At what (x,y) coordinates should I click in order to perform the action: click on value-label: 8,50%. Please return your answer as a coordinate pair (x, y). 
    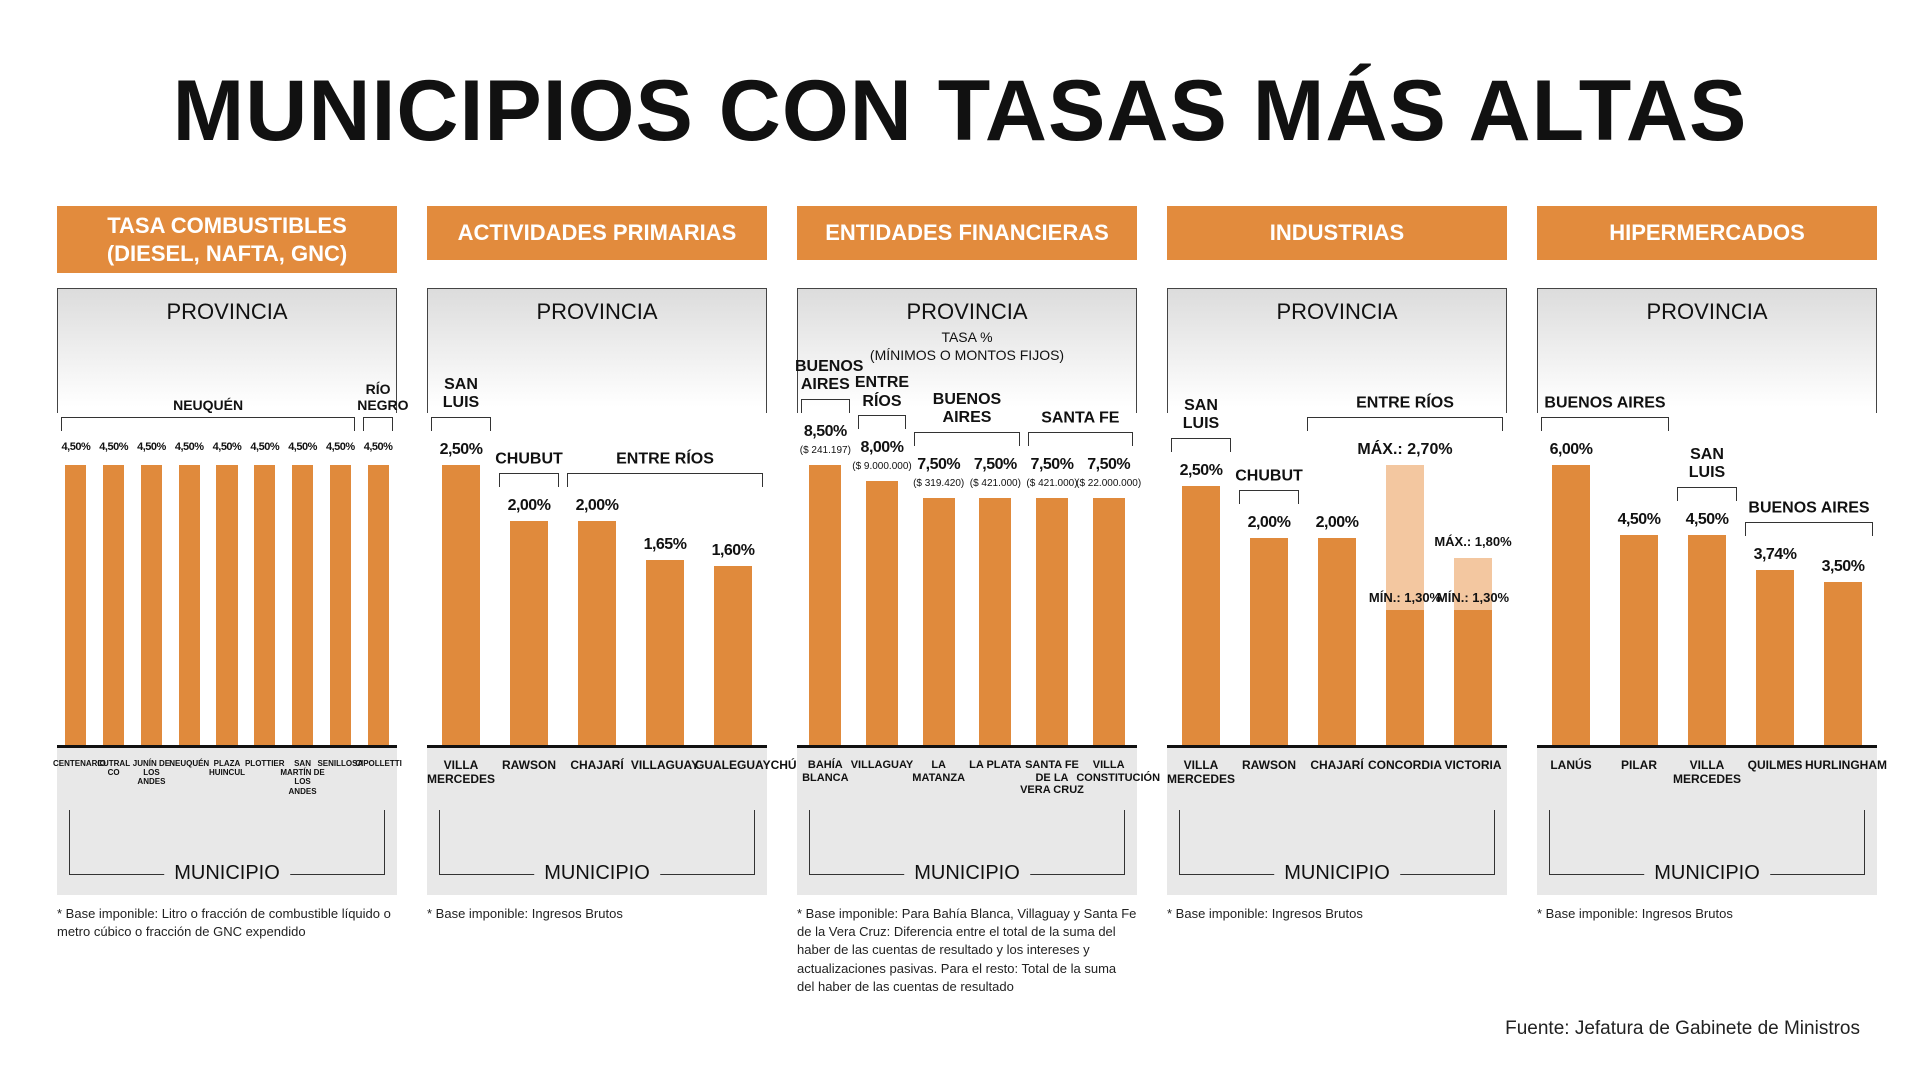
    Looking at the image, I should click on (825, 431).